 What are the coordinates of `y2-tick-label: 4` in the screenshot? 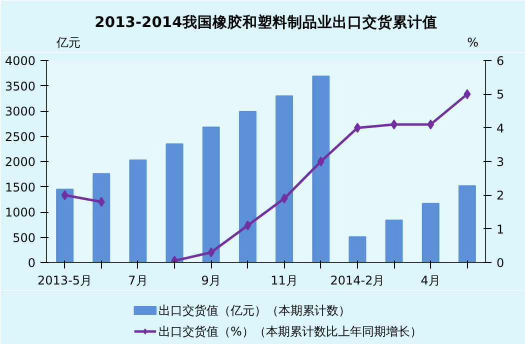 It's located at (500, 128).